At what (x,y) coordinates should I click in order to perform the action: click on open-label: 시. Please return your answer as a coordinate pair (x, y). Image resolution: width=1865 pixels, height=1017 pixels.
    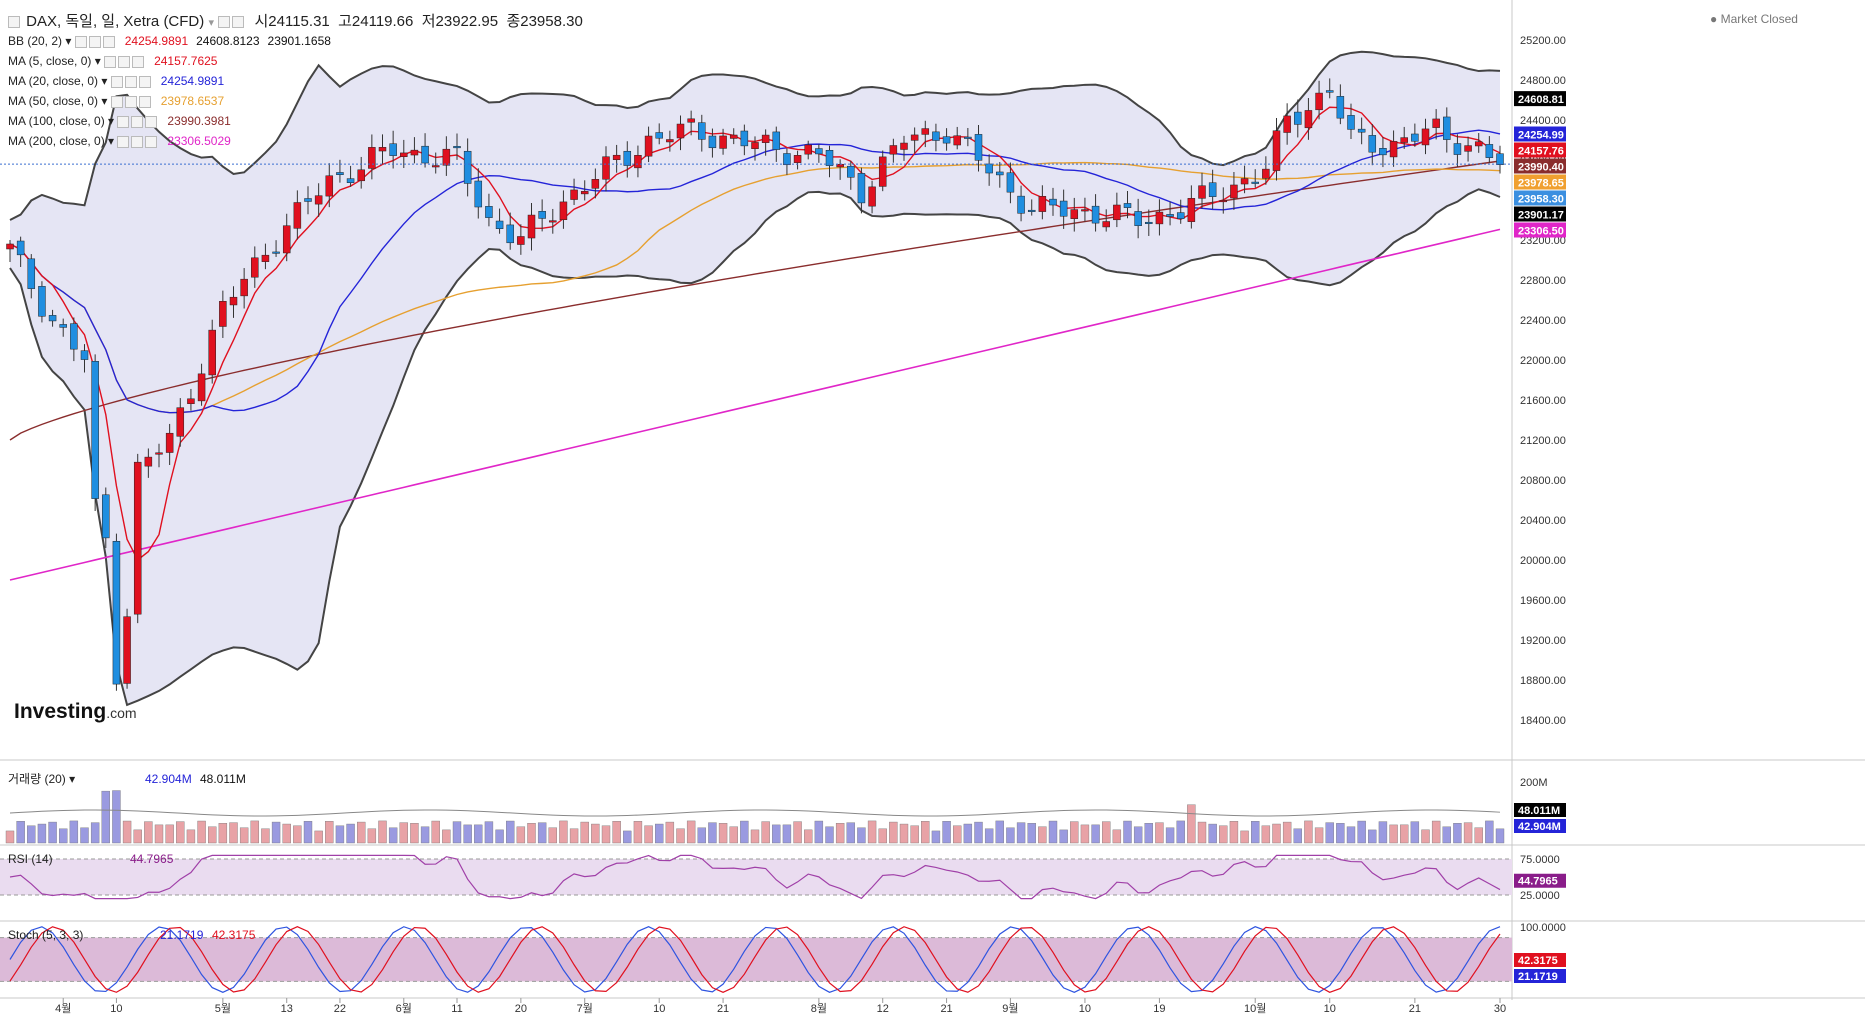
    Looking at the image, I should click on (261, 21).